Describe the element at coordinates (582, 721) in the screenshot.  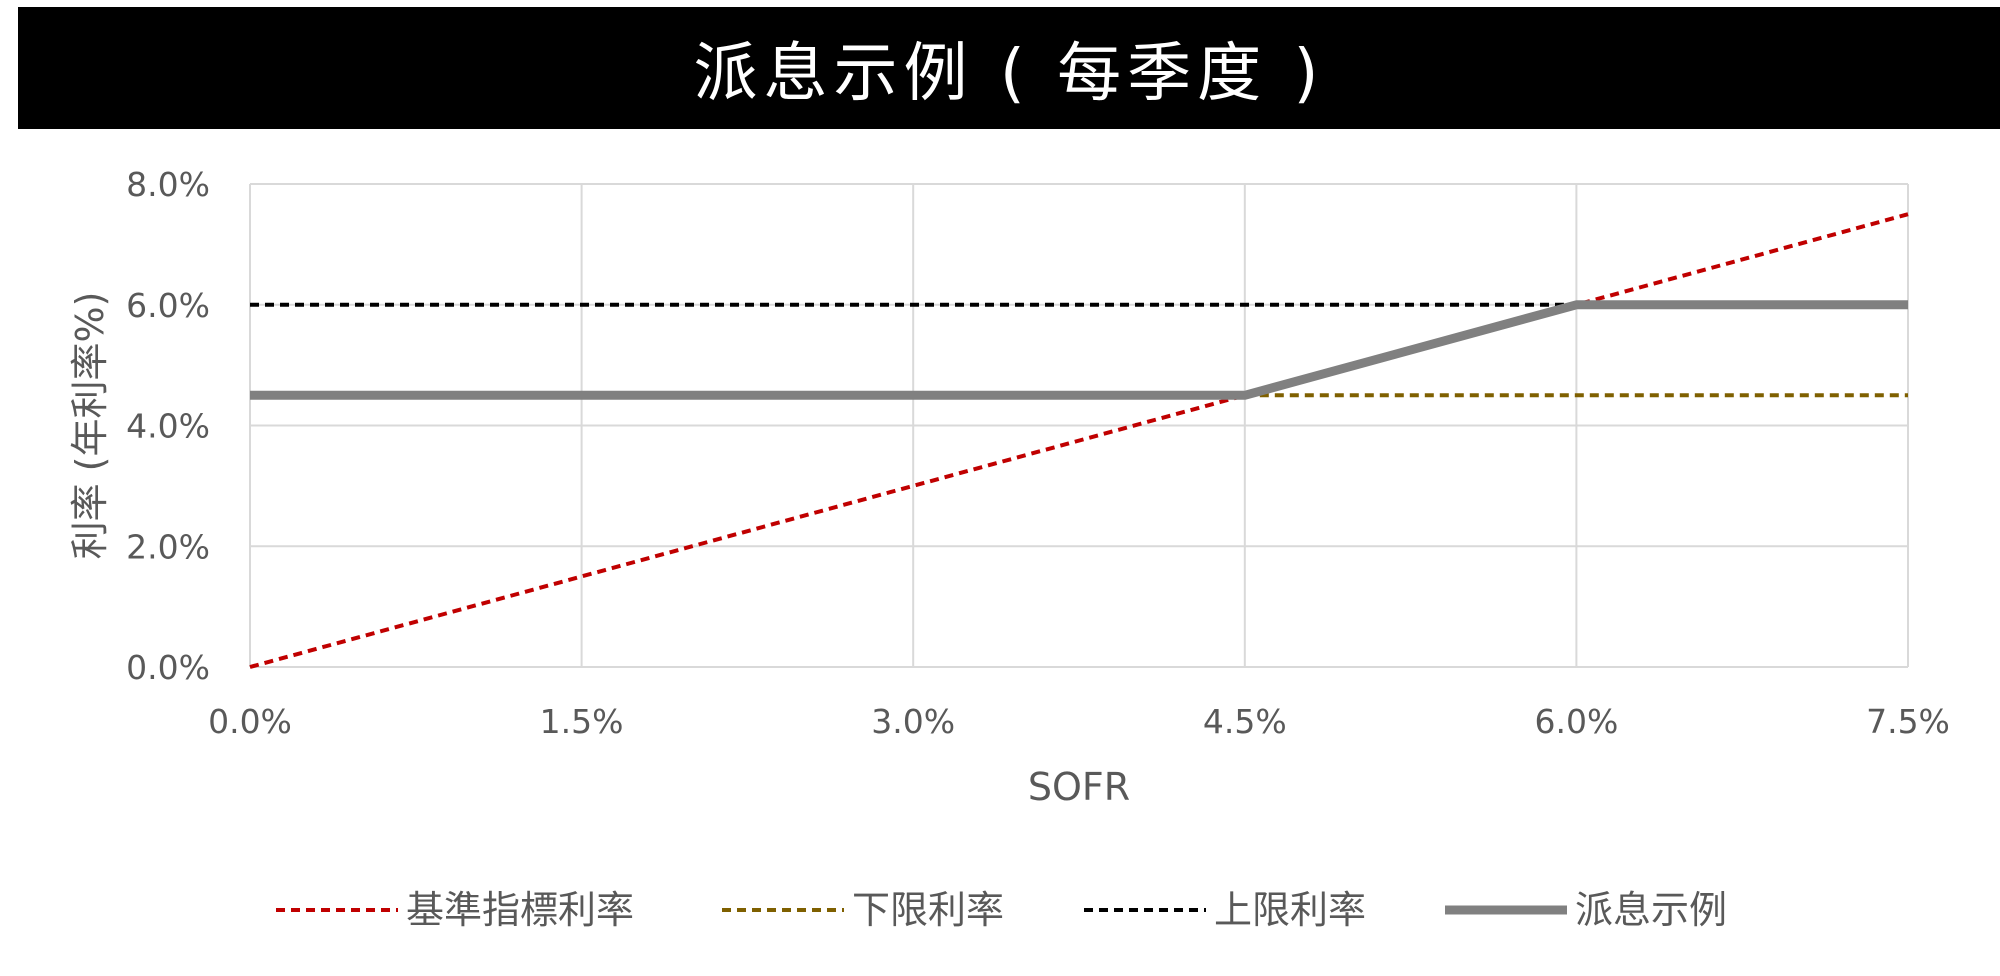
I see `x-tick-label: 1.5%` at that location.